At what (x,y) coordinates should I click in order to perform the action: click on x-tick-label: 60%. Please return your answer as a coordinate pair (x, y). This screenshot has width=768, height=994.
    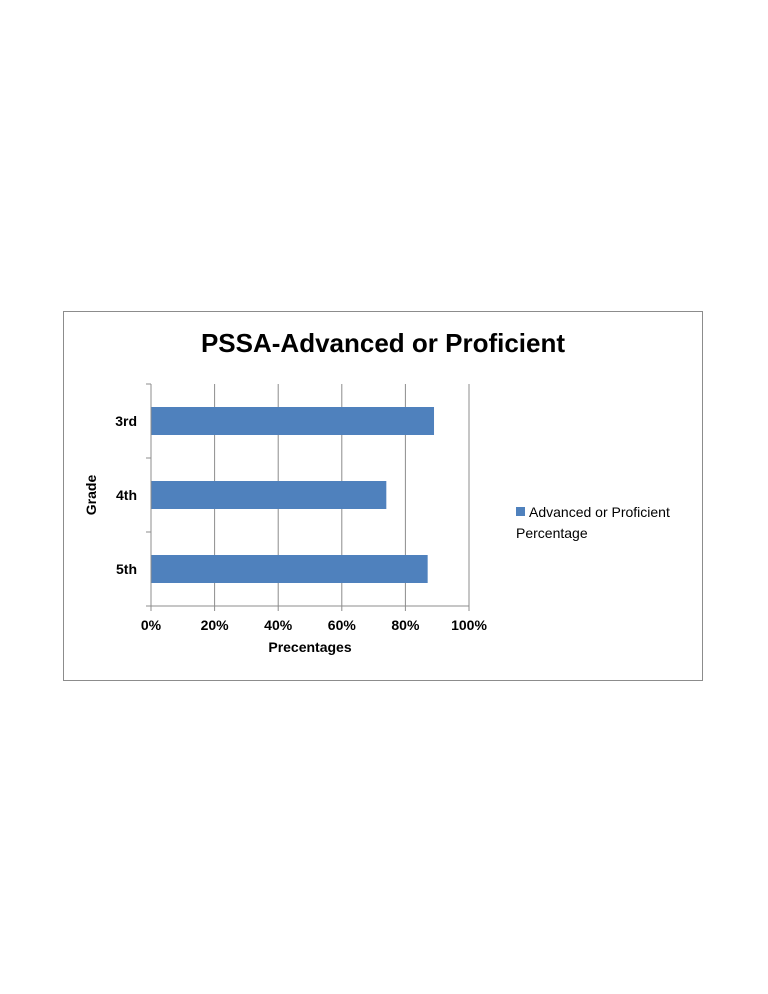
    Looking at the image, I should click on (342, 625).